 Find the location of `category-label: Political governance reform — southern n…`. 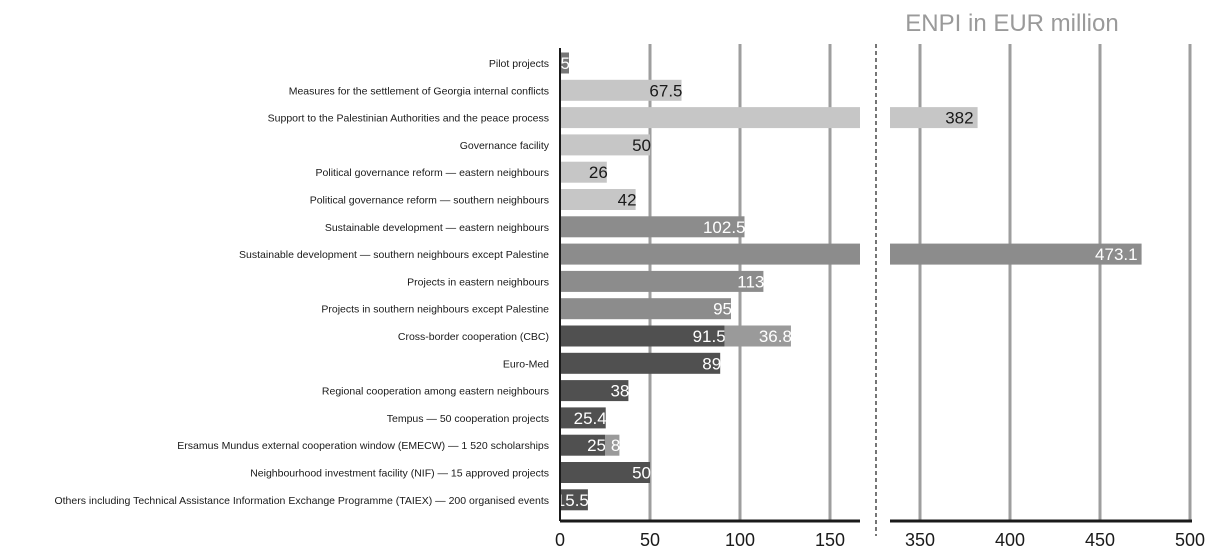

category-label: Political governance reform — southern n… is located at coordinates (429, 201).